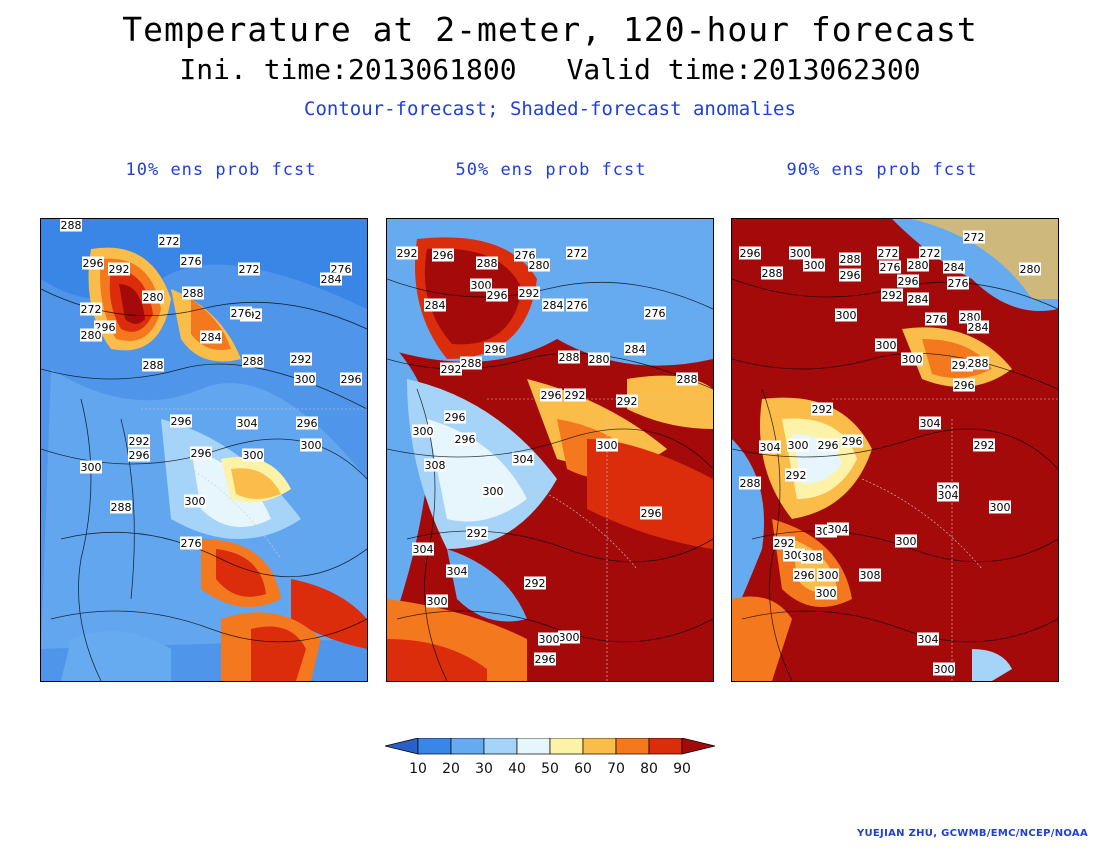 This screenshot has width=1100, height=850. What do you see at coordinates (616, 769) in the screenshot?
I see `colorbar-tick-label: 70` at bounding box center [616, 769].